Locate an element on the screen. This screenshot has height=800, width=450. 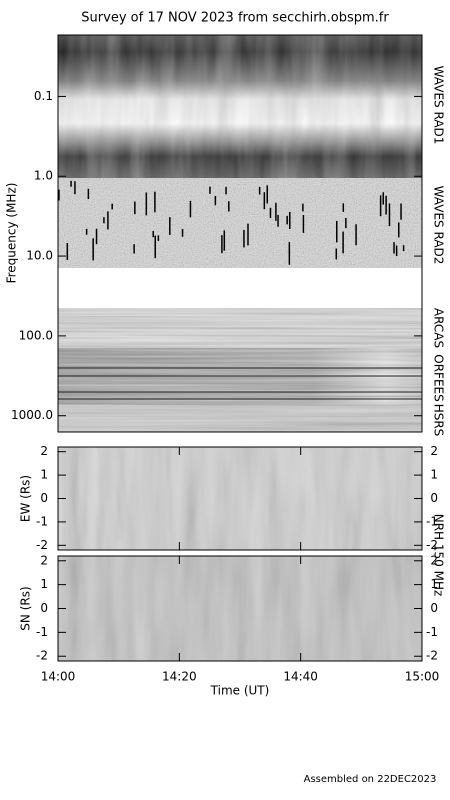
band-label: ORFEES is located at coordinates (439, 377).